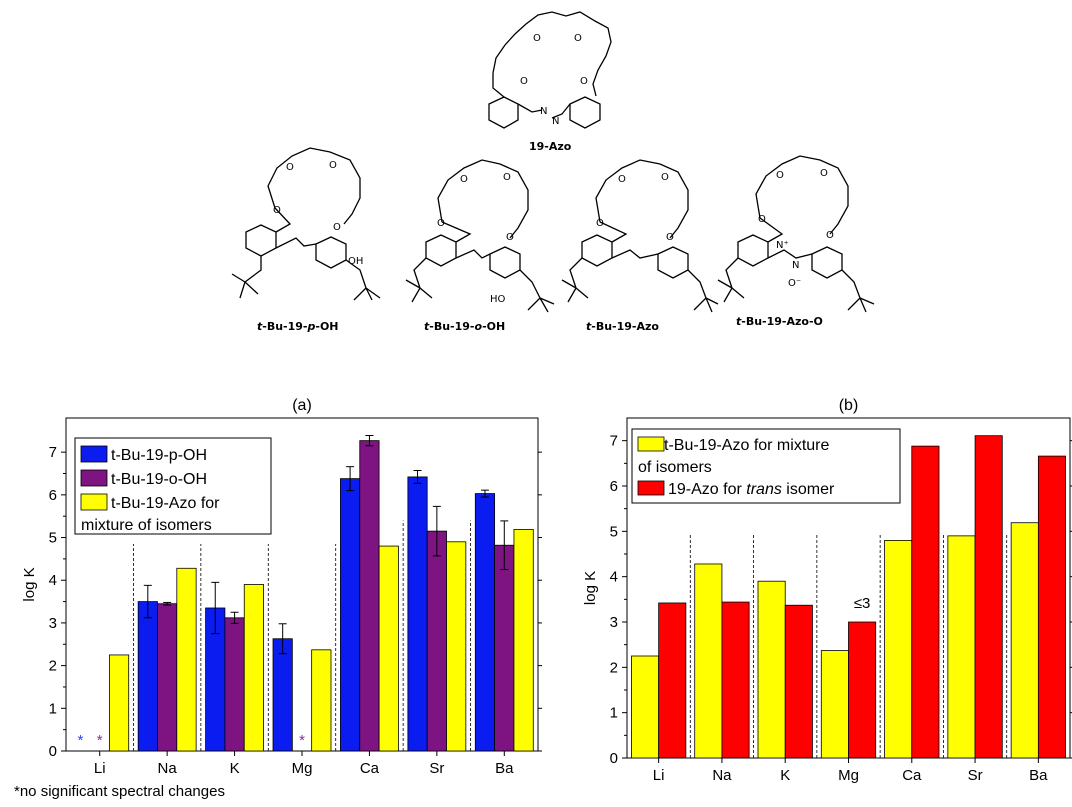  I want to click on label-t-bu-19-p-oh: t-Bu-19-p-OH, so click(298, 326).